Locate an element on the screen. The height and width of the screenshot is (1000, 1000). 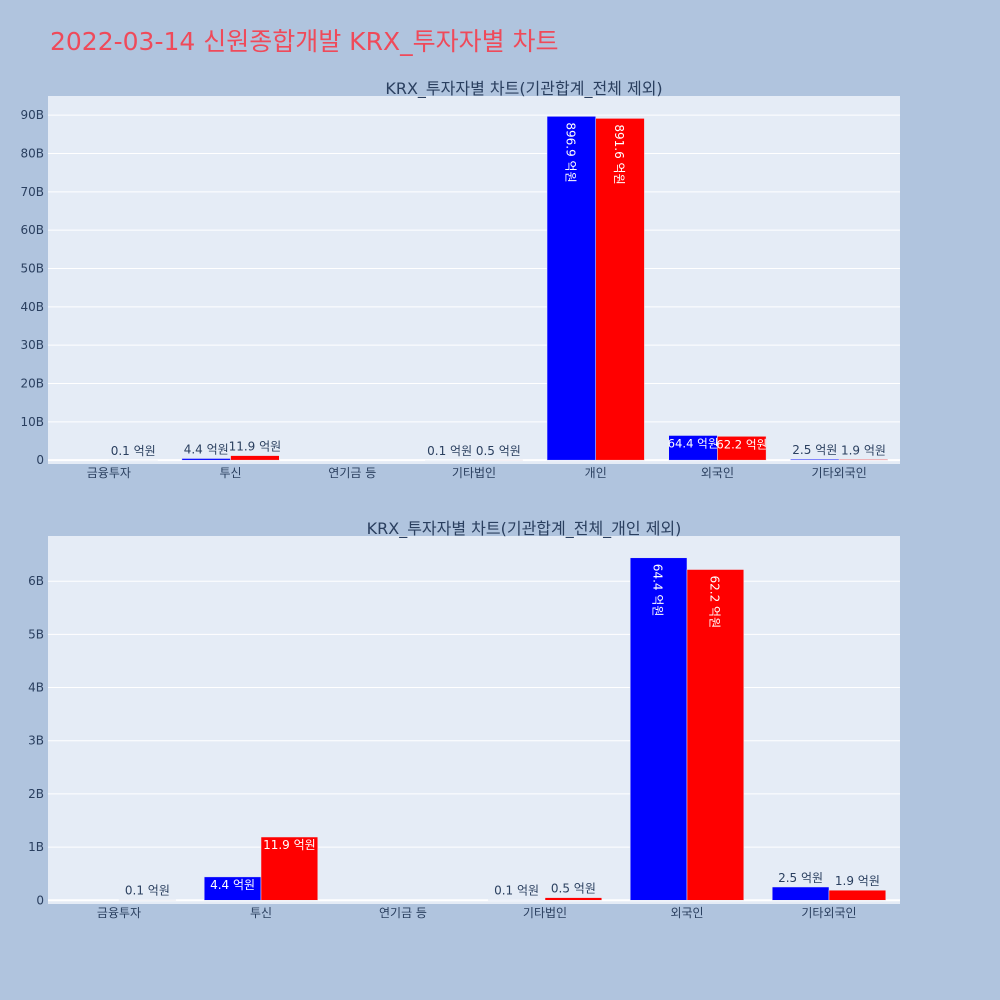
y-tick-label: 3B is located at coordinates (36, 741).